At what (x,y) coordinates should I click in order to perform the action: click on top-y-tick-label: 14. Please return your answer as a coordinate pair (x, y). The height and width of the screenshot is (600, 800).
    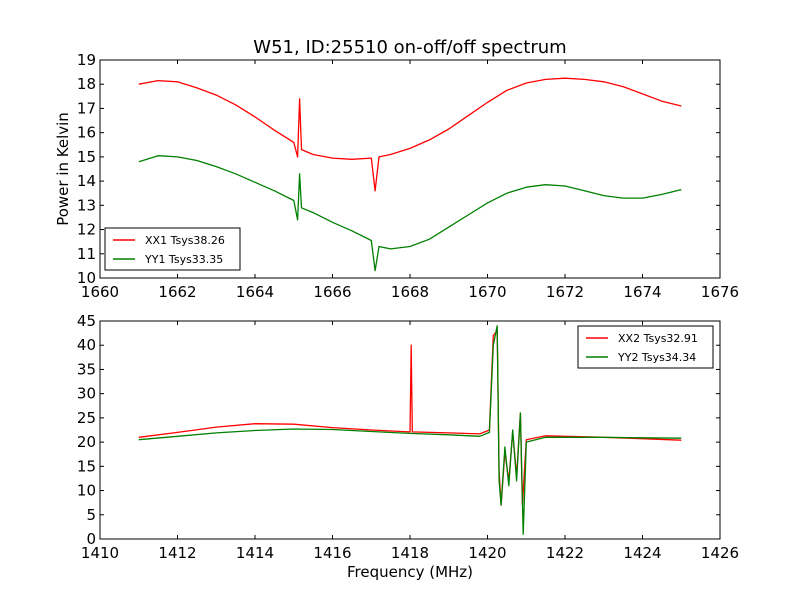
    Looking at the image, I should click on (86, 181).